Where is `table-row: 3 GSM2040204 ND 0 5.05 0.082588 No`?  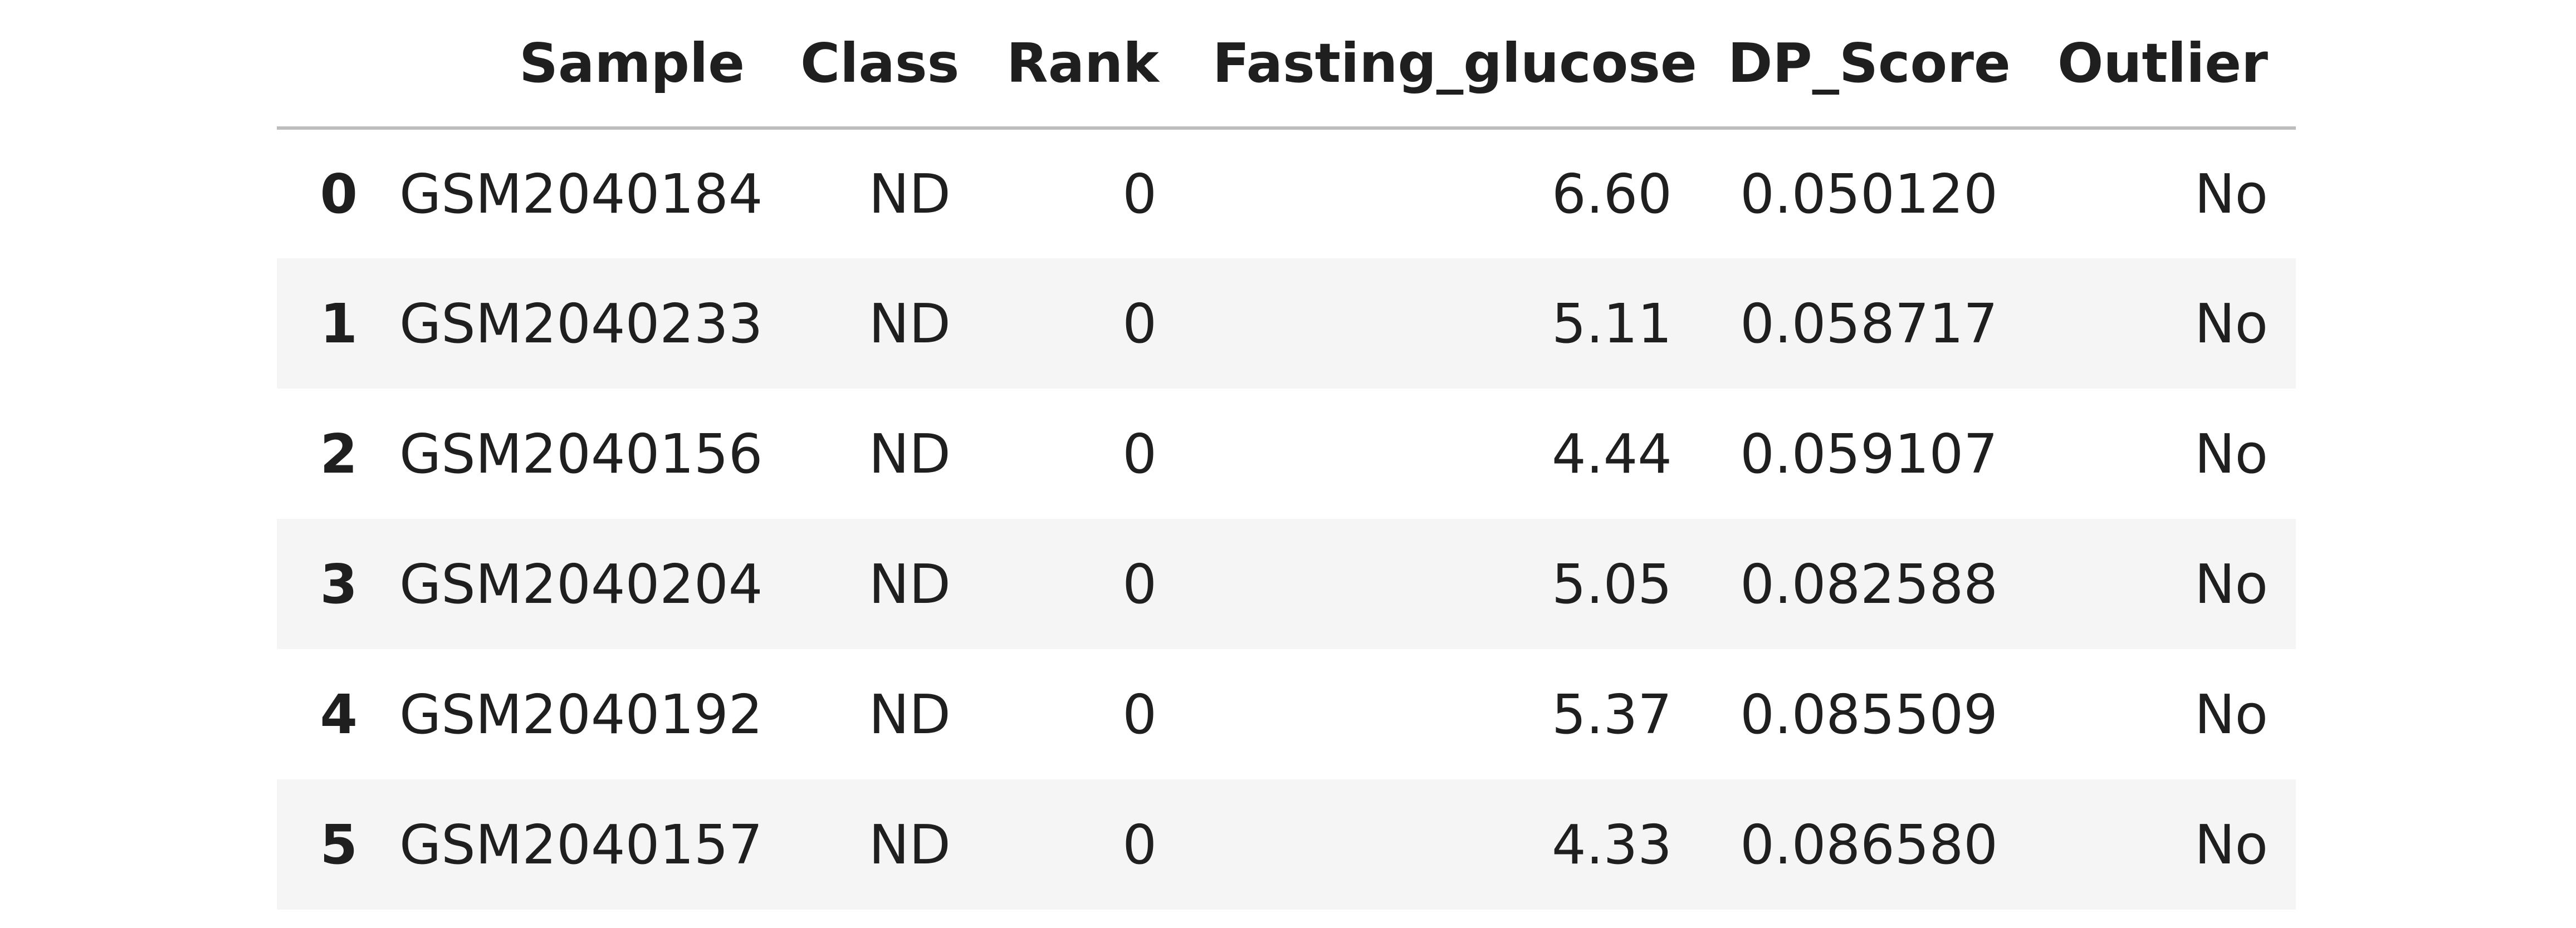
table-row: 3 GSM2040204 ND 0 5.05 0.082588 No is located at coordinates (1287, 584).